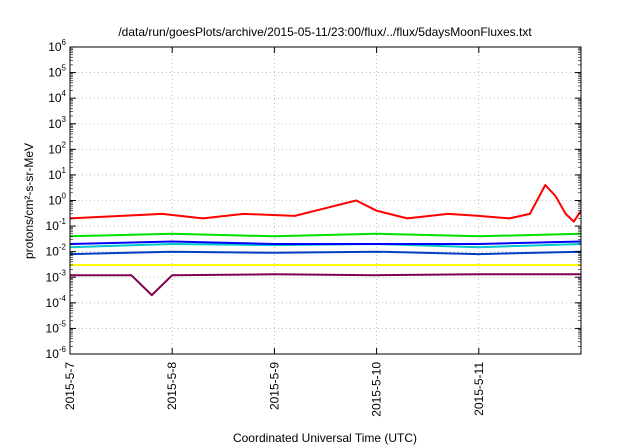  Describe the element at coordinates (64, 196) in the screenshot. I see `y-tick-exponent: 0` at that location.